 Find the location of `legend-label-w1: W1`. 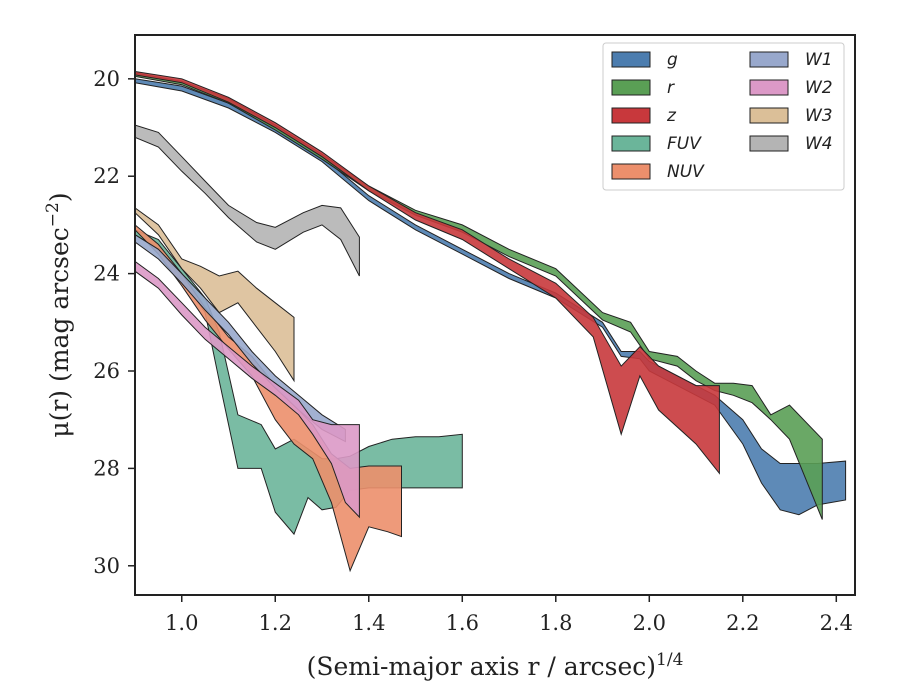

legend-label-w1: W1 is located at coordinates (819, 60).